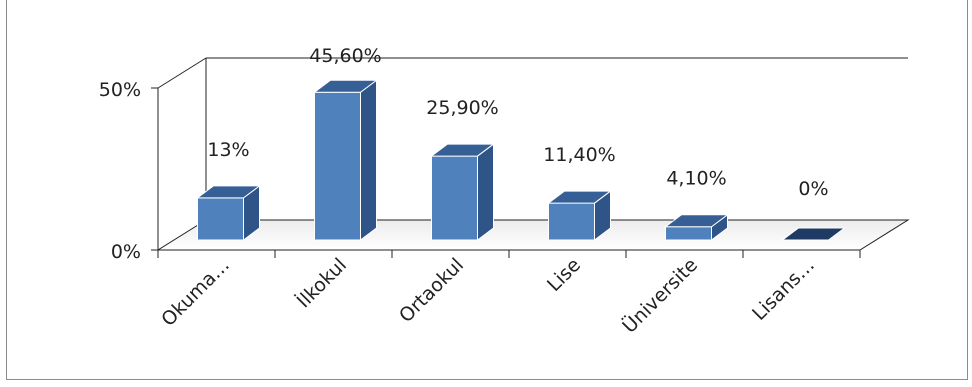 This screenshot has width=972, height=387. What do you see at coordinates (345, 56) in the screenshot?
I see `data-label-1: 45,60%` at bounding box center [345, 56].